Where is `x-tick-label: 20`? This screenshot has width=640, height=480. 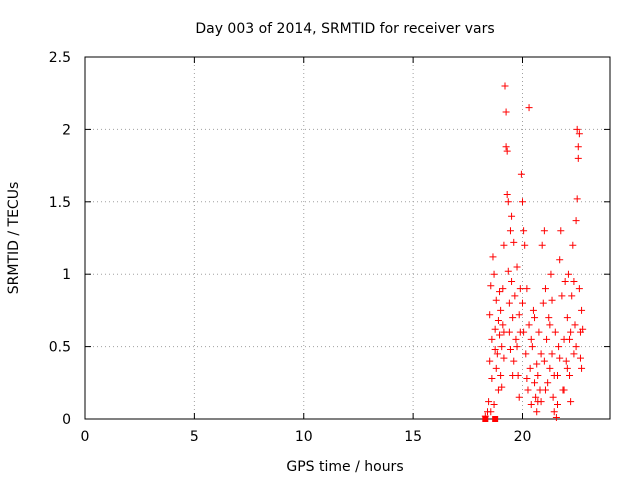 x-tick-label: 20 is located at coordinates (523, 437).